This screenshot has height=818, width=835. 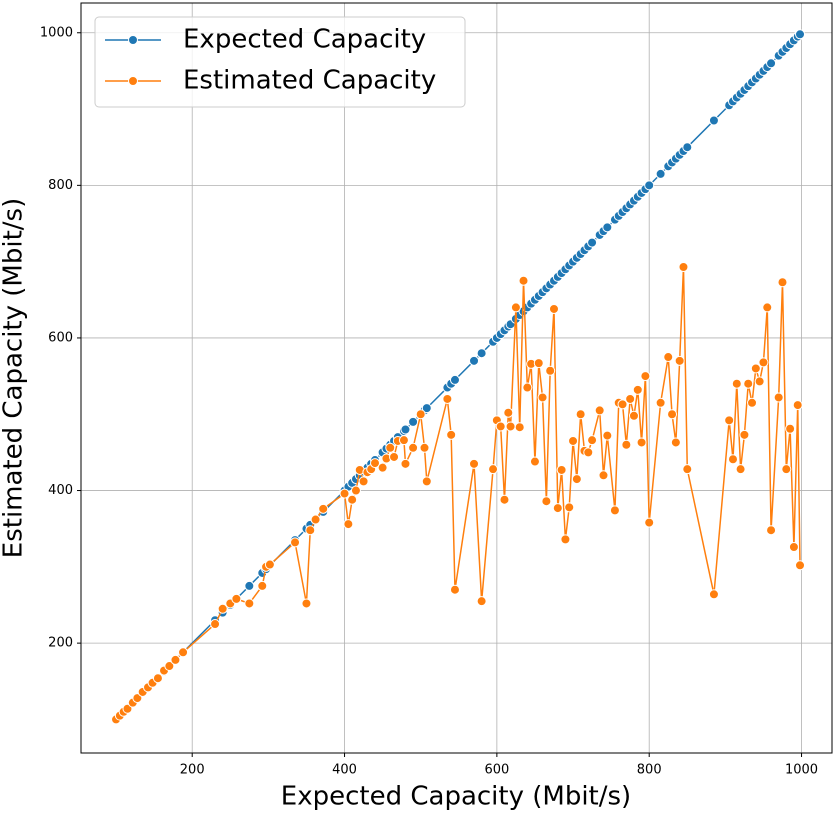 What do you see at coordinates (304, 40) in the screenshot?
I see `legend-label: Expected Capacity` at bounding box center [304, 40].